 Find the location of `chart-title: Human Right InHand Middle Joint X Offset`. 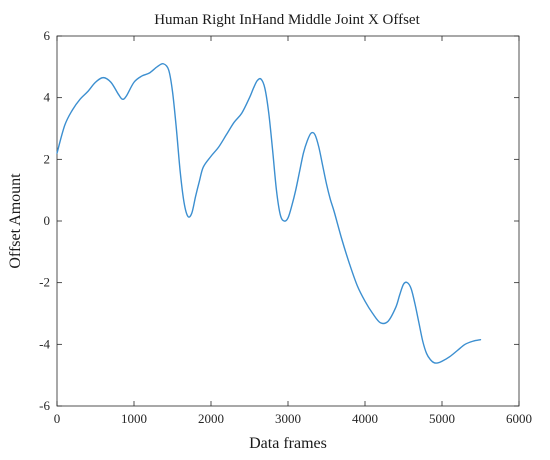

chart-title: Human Right InHand Middle Joint X Offset is located at coordinates (287, 20).